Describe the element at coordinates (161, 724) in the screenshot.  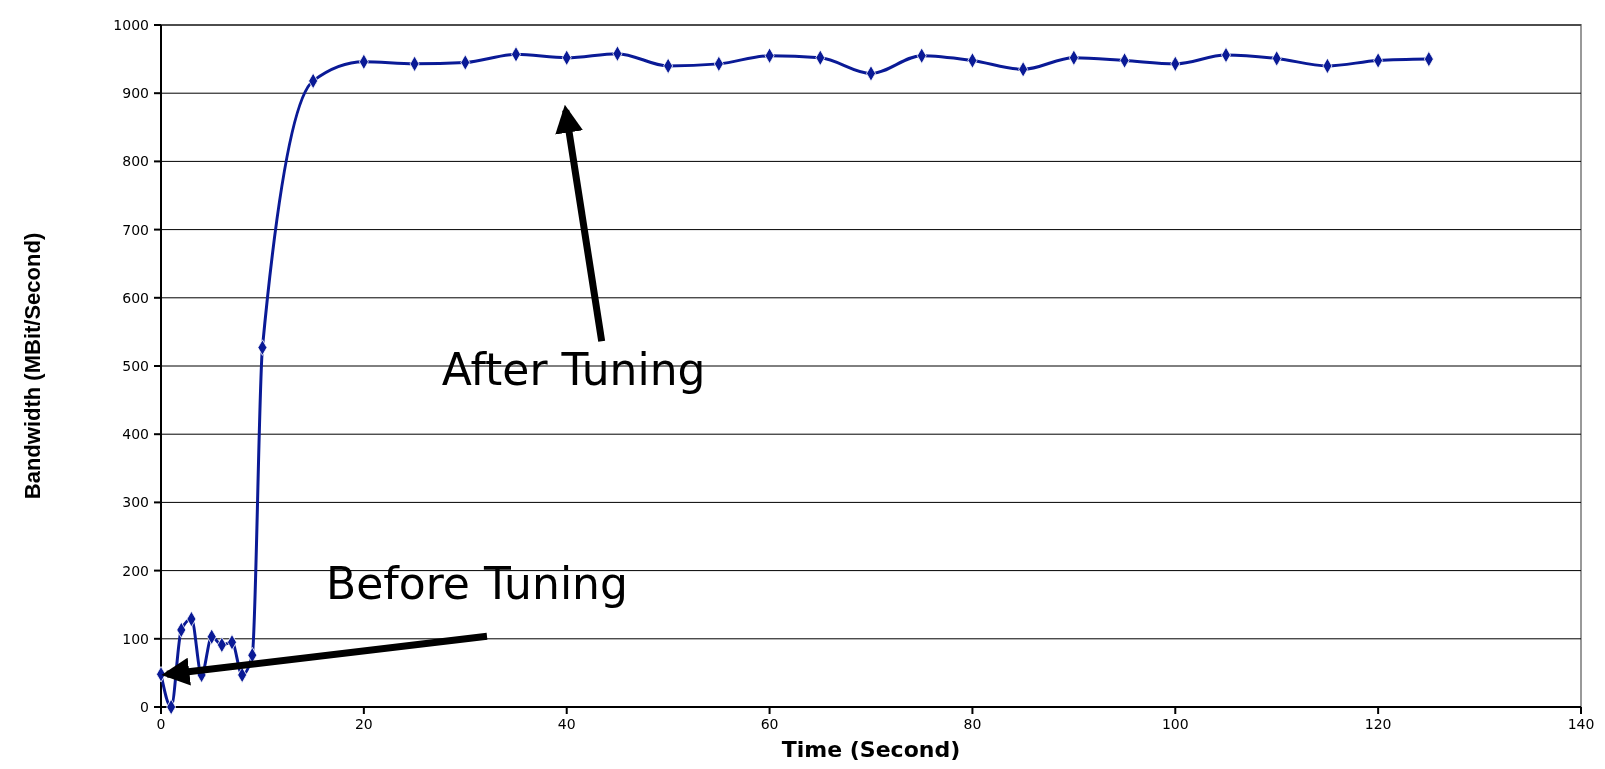
I see `x-tick-label: 0` at that location.